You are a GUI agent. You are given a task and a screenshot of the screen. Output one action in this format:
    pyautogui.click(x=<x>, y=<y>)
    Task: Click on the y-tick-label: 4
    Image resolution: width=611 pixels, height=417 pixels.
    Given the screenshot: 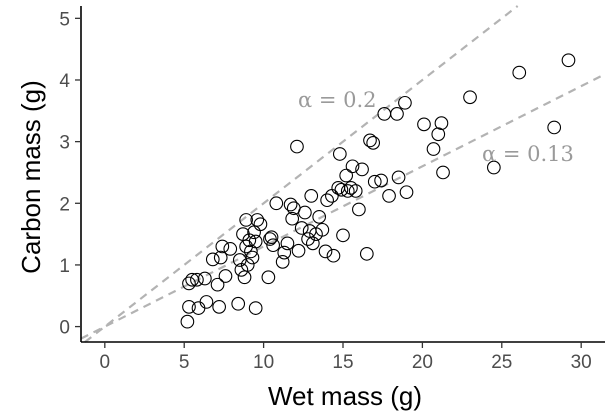 What is the action you would take?
    pyautogui.click(x=64, y=81)
    